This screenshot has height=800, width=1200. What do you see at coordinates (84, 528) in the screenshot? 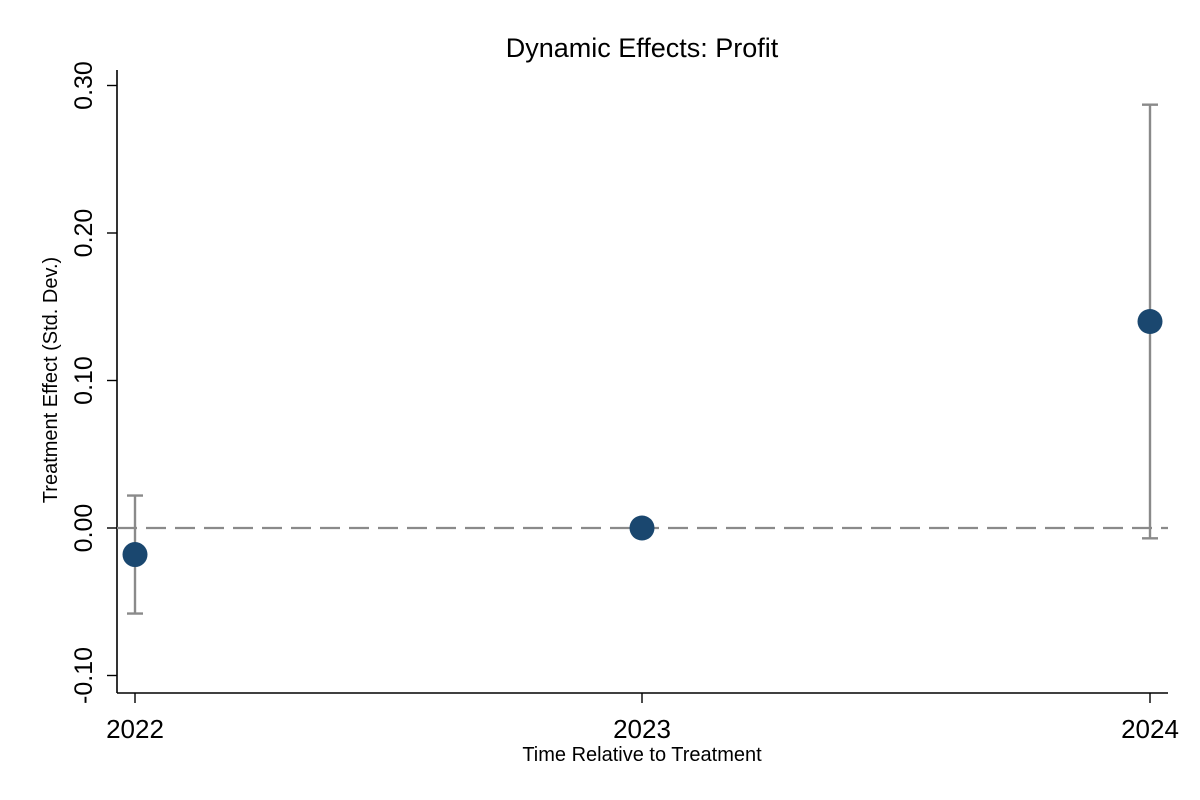
I see `y-tick-label: 0.00` at bounding box center [84, 528].